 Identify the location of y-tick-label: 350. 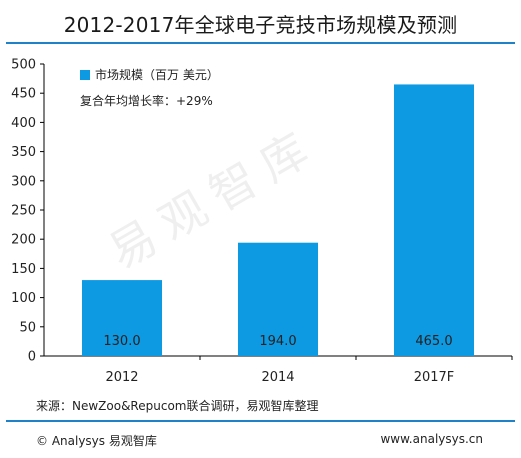
(23, 152).